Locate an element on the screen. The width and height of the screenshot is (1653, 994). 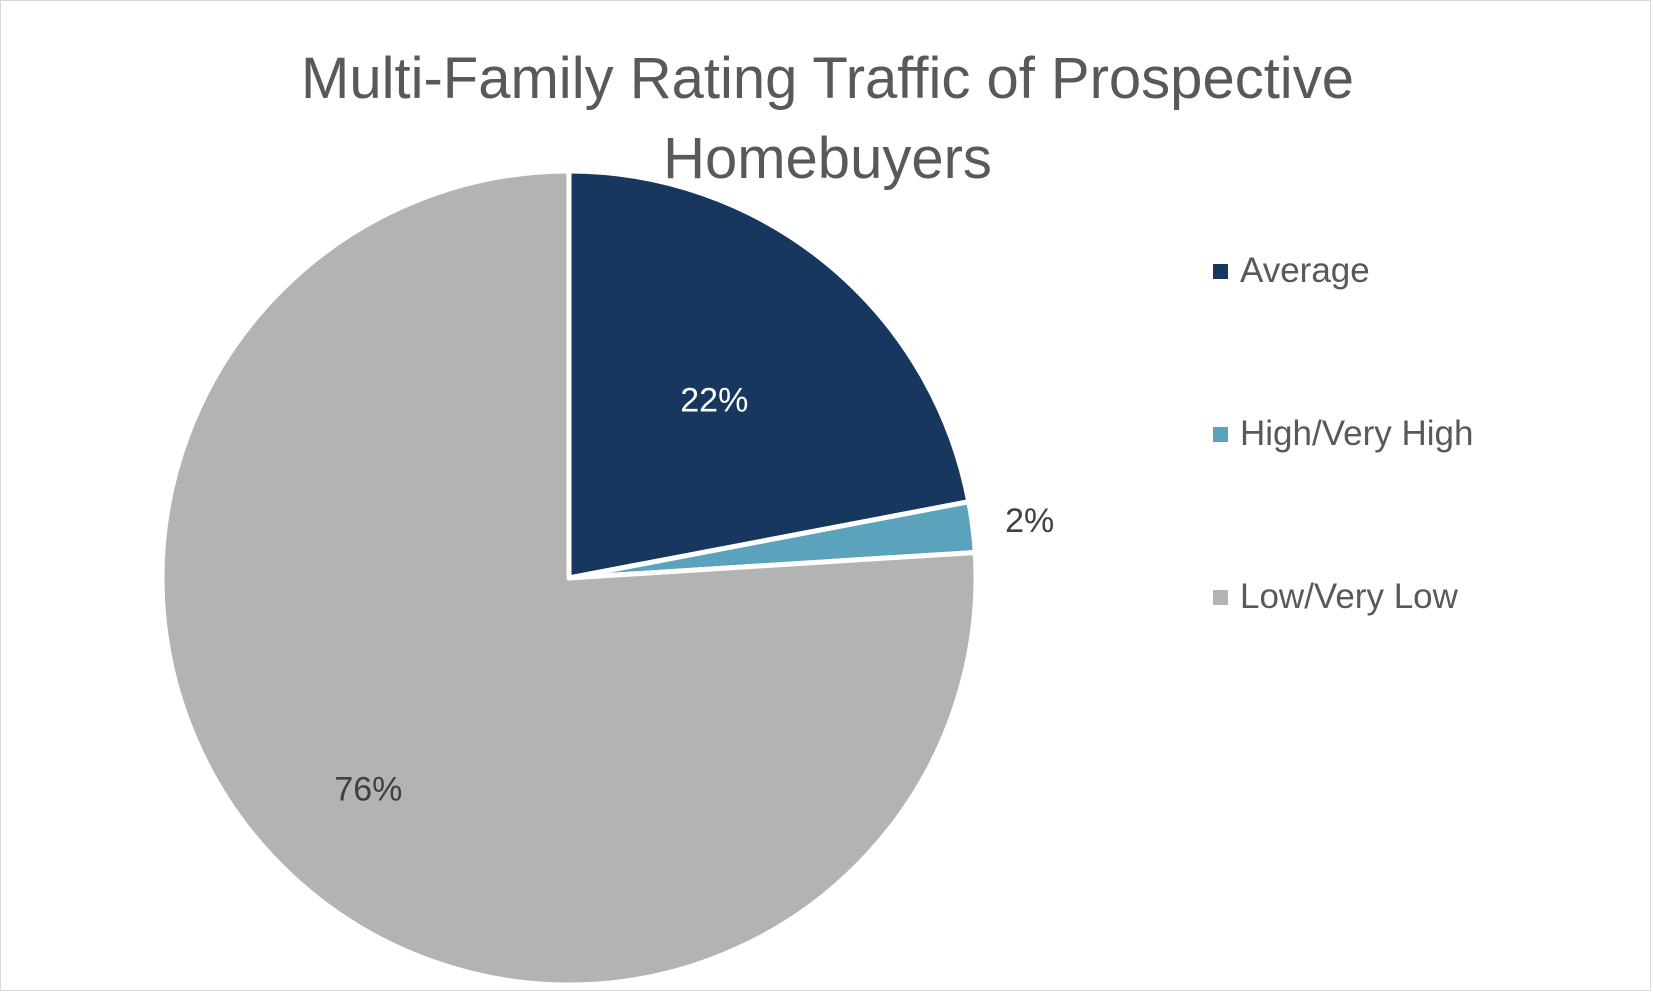
legend-swatch-average is located at coordinates (1220, 271).